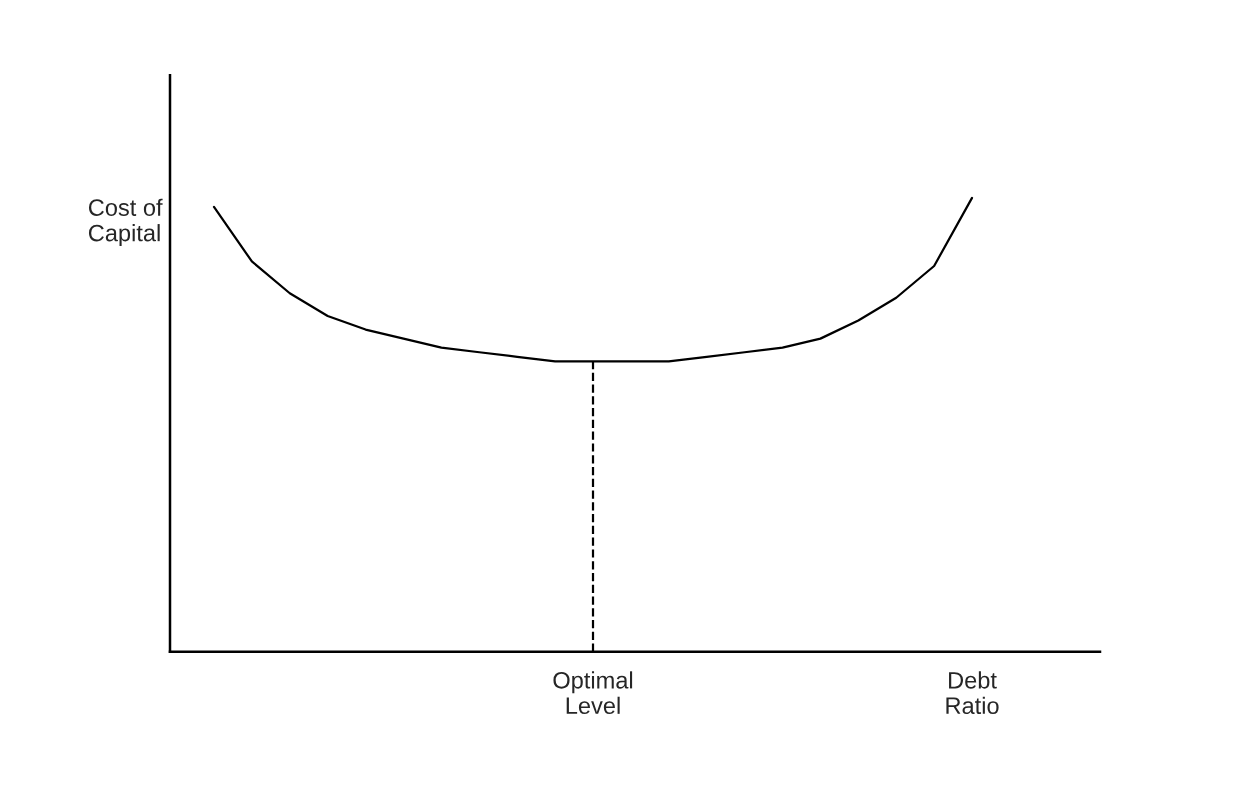  Describe the element at coordinates (972, 693) in the screenshot. I see `x-tick-label: Debt Ratio` at that location.